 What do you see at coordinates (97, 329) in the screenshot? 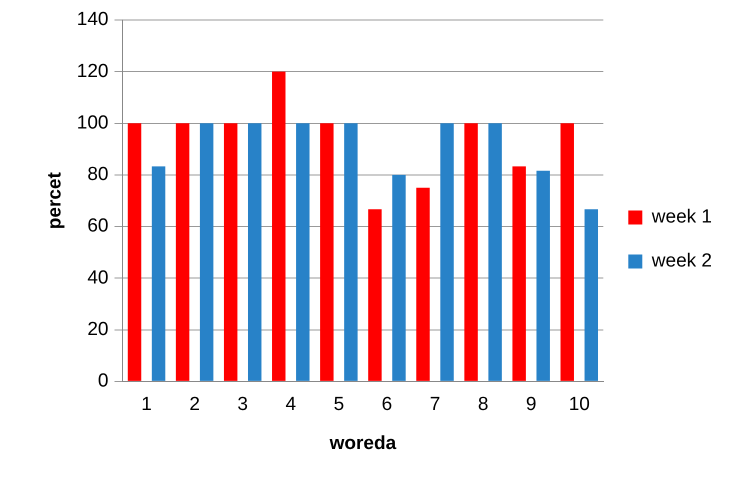
I see `y-tick-label: 20` at bounding box center [97, 329].